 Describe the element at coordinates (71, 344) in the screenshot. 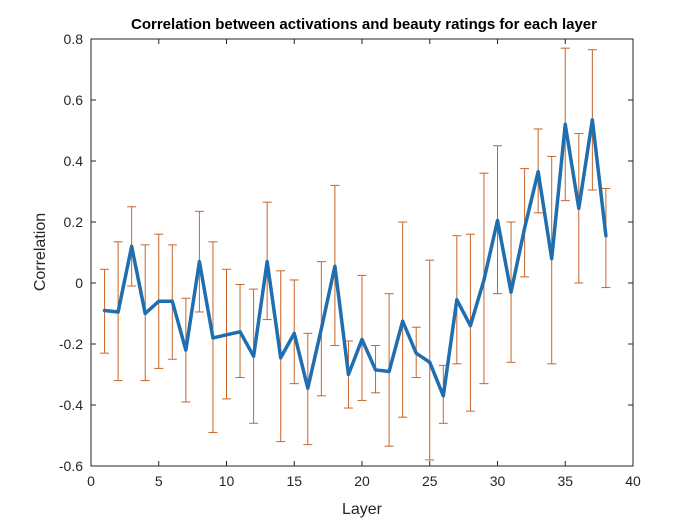

I see `y-tick-label: -0.2` at that location.